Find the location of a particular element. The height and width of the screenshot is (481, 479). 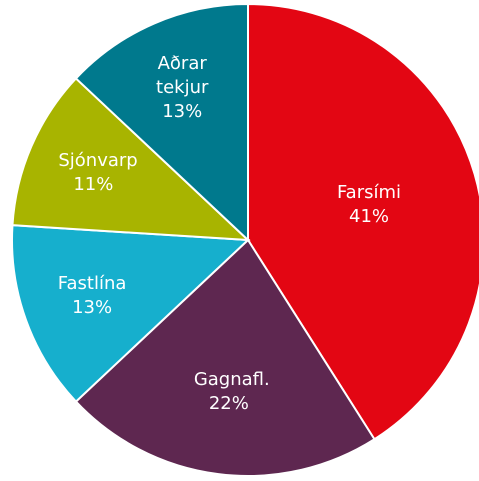

slice-label: Gagnafl. 22% is located at coordinates (229, 392).